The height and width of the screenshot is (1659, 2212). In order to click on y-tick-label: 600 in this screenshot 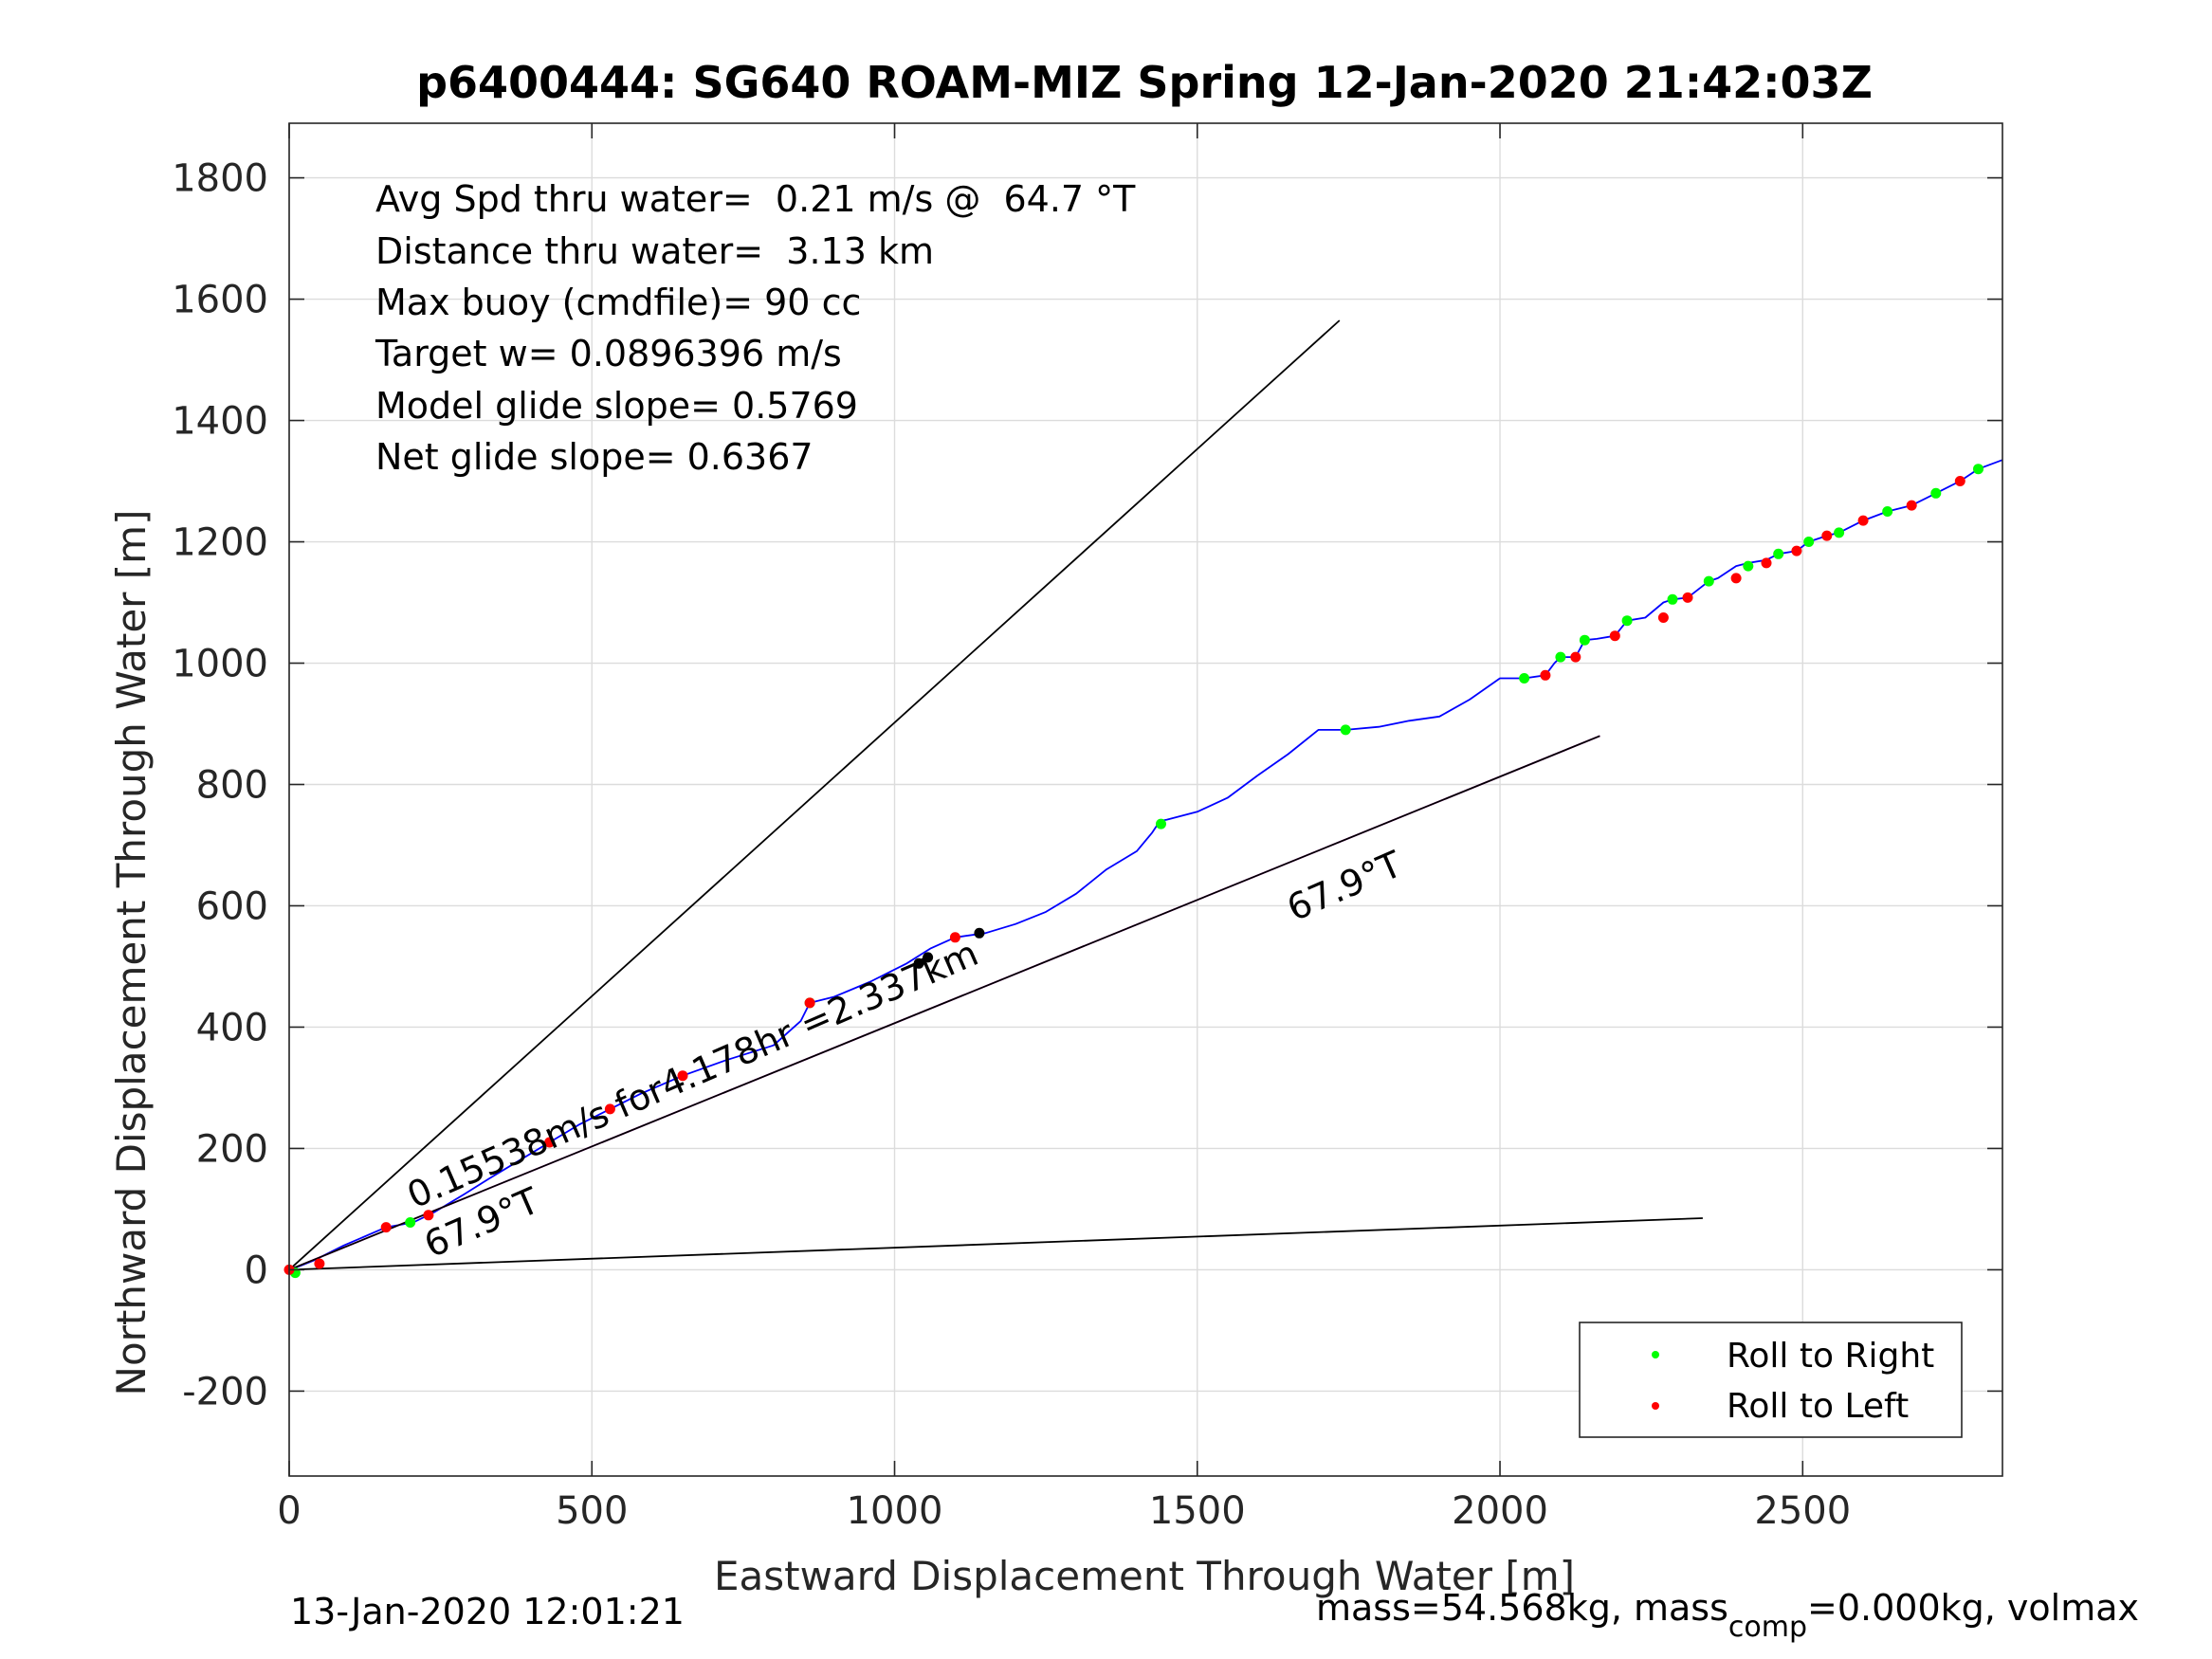, I will do `click(232, 906)`.